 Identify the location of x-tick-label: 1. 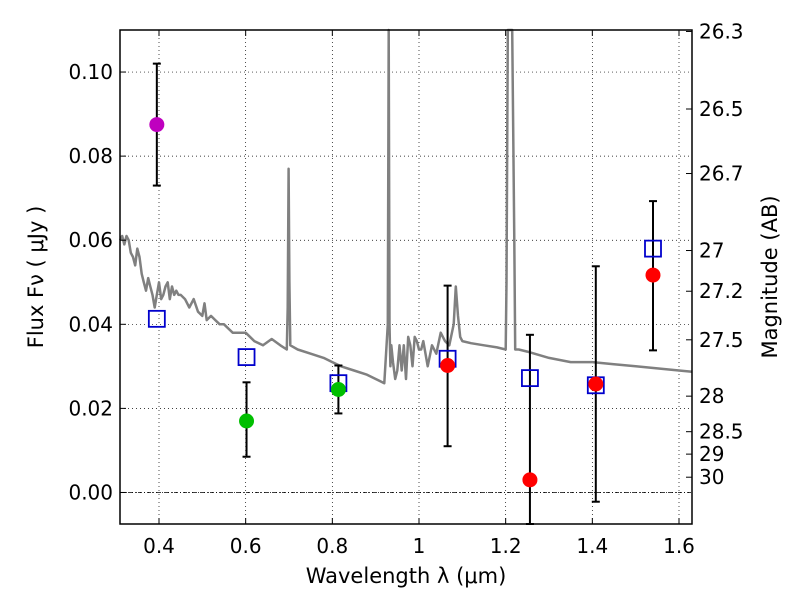
(419, 546).